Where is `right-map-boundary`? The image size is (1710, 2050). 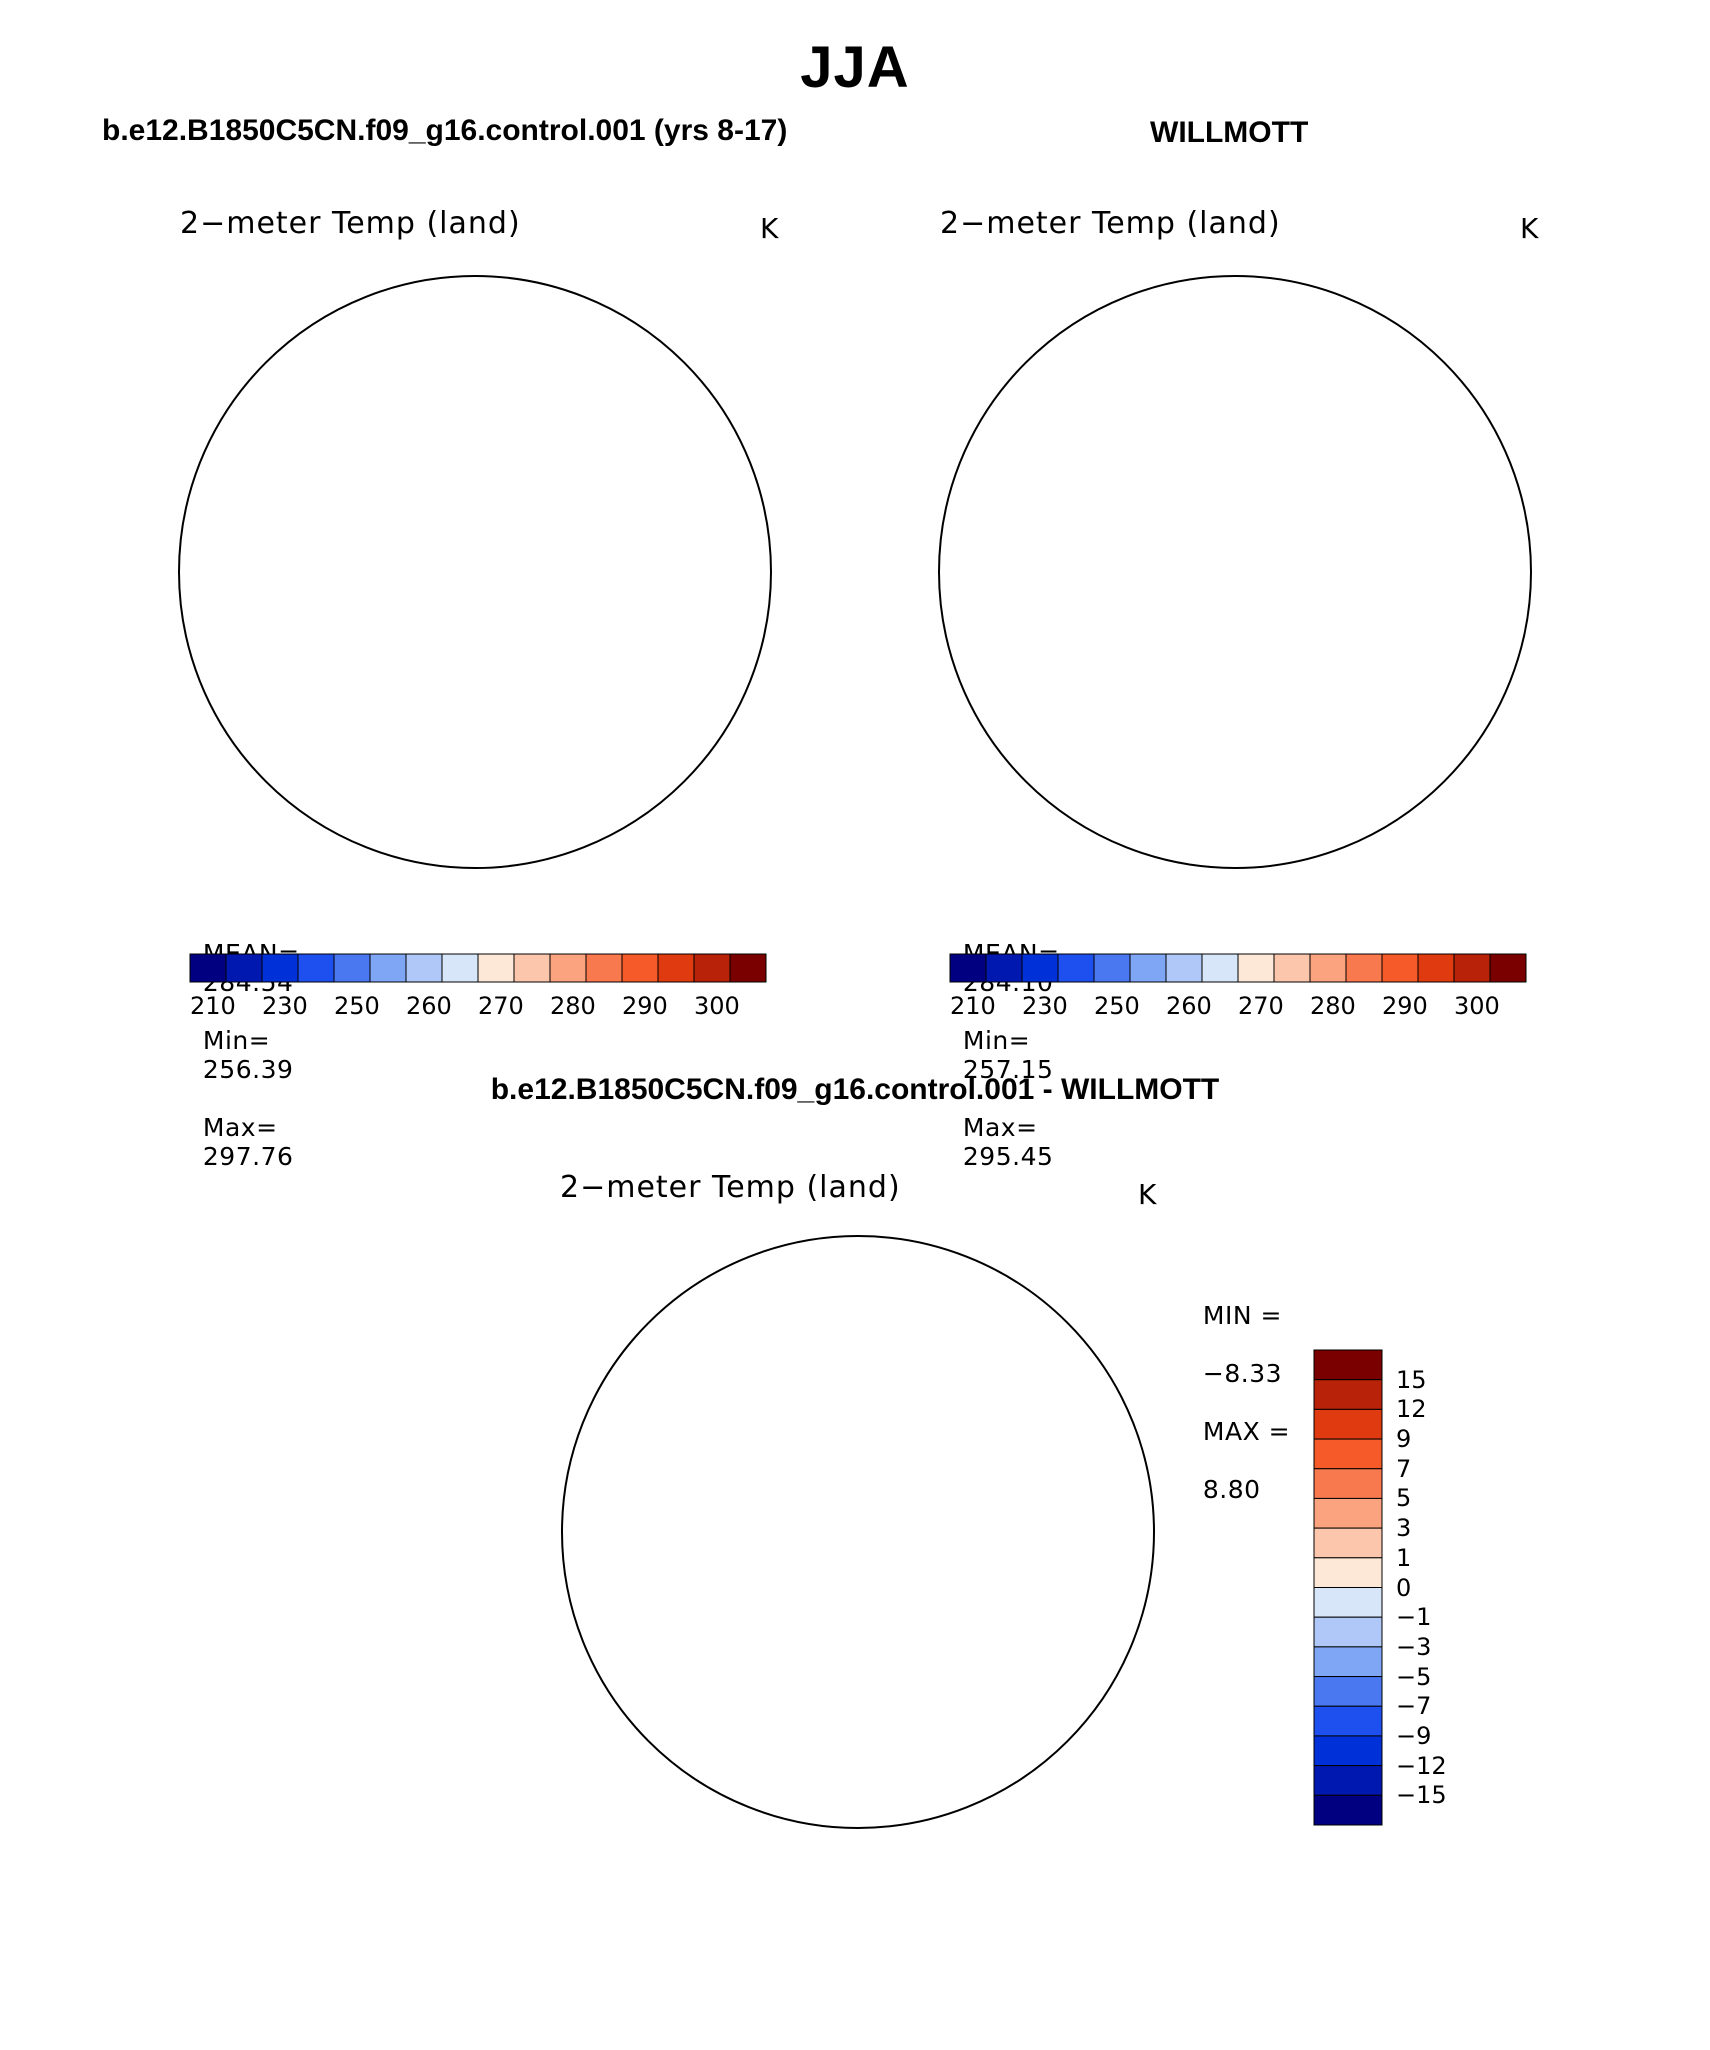
right-map-boundary is located at coordinates (1235, 572).